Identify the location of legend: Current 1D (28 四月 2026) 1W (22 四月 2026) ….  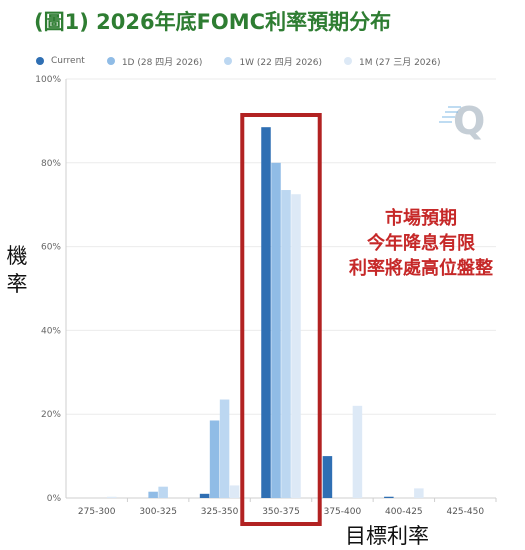
(249, 61).